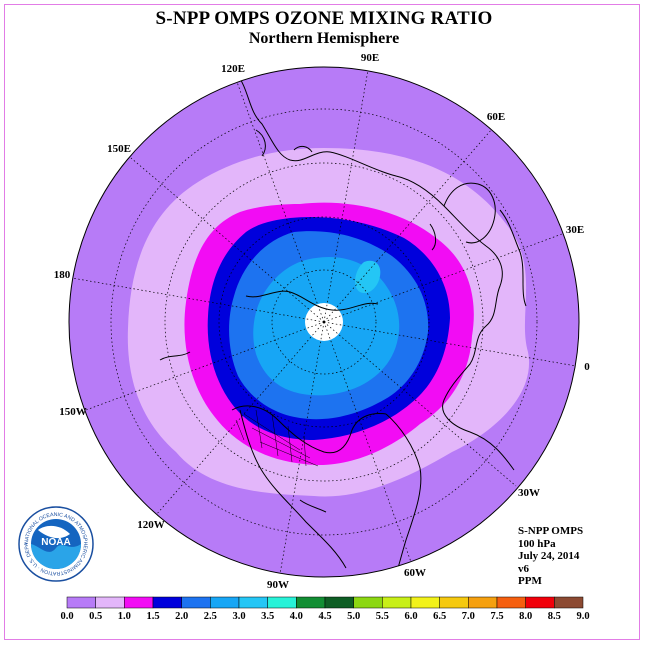 The height and width of the screenshot is (648, 648). Describe the element at coordinates (551, 531) in the screenshot. I see `info-instrument: S-NPP OMPS` at that location.